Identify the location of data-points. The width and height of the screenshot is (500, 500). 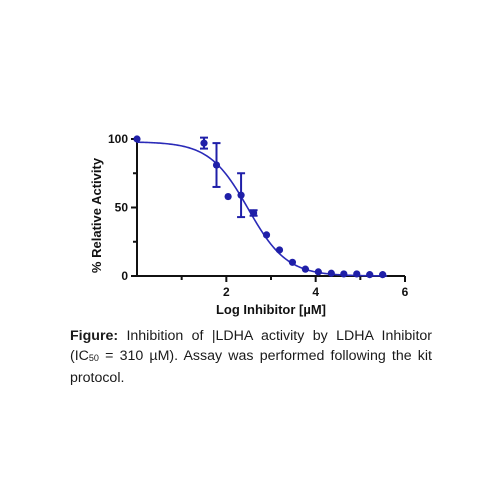
(260, 207).